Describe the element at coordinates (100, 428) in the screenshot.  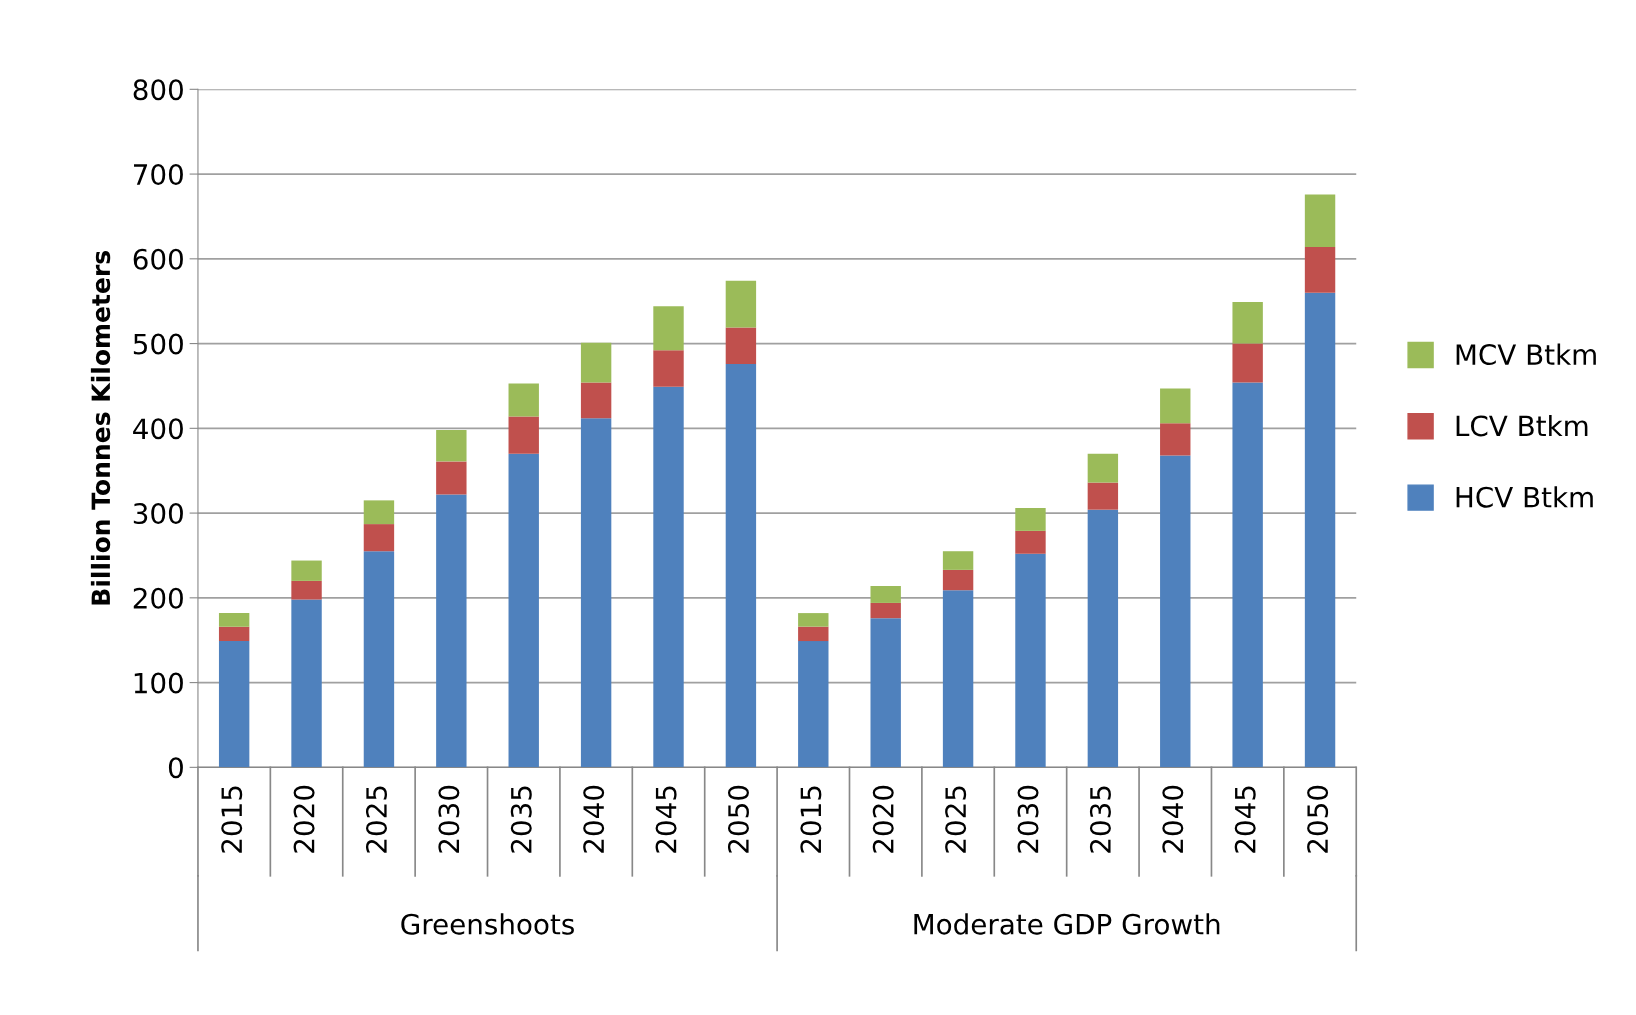
I see `y-axis-title: Billion Tonnes Kilometers` at that location.